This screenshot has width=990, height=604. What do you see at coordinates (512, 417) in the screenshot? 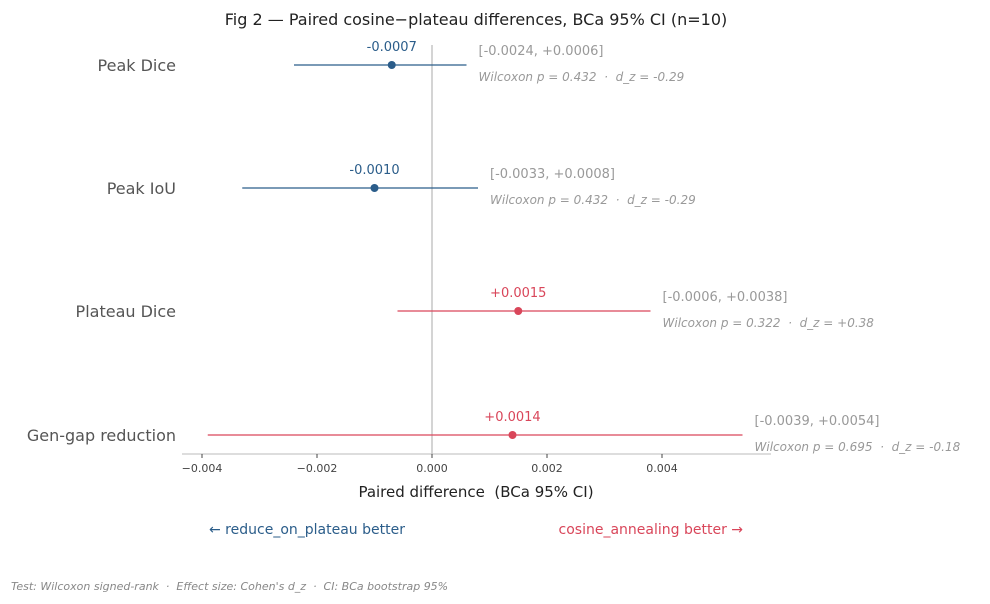
I see `estimate-label: +0.0014` at bounding box center [512, 417].